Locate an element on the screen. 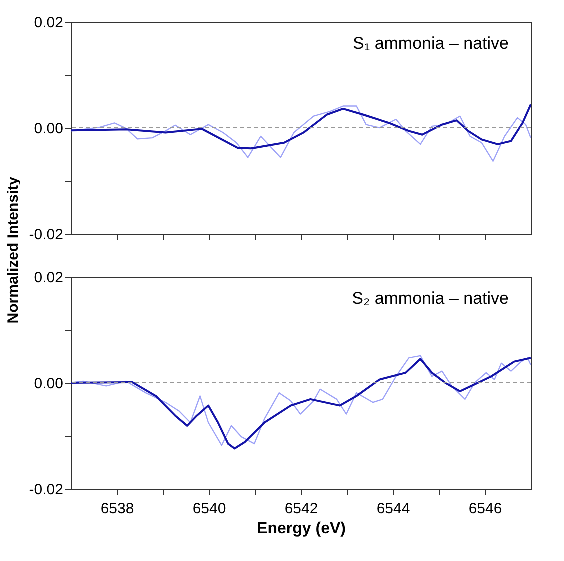 The height and width of the screenshot is (561, 564). annotation: S₂ ammonia – native is located at coordinates (430, 298).